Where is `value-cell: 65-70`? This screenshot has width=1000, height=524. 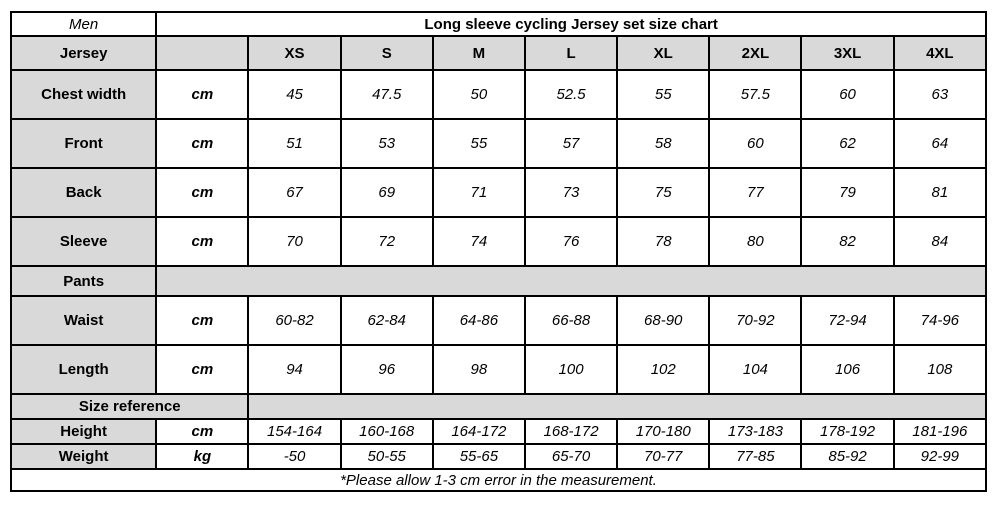 value-cell: 65-70 is located at coordinates (571, 456).